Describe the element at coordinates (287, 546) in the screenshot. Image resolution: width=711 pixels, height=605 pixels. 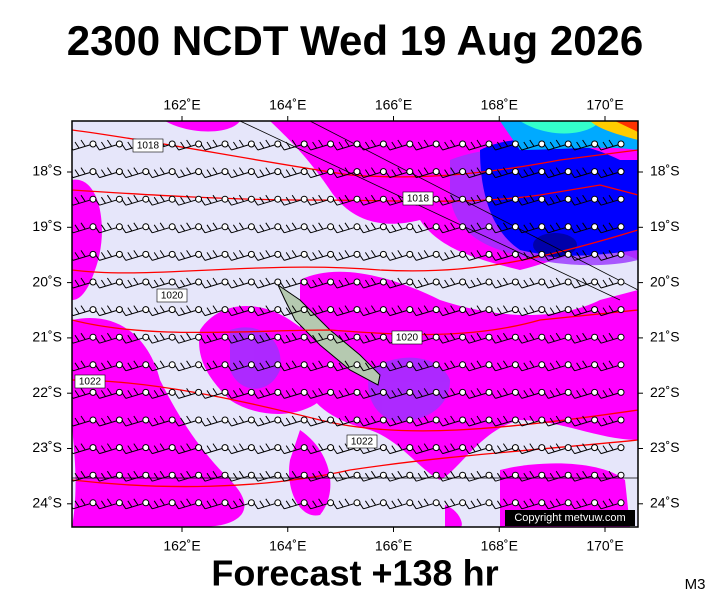
I see `lon-label: 164˚E` at that location.